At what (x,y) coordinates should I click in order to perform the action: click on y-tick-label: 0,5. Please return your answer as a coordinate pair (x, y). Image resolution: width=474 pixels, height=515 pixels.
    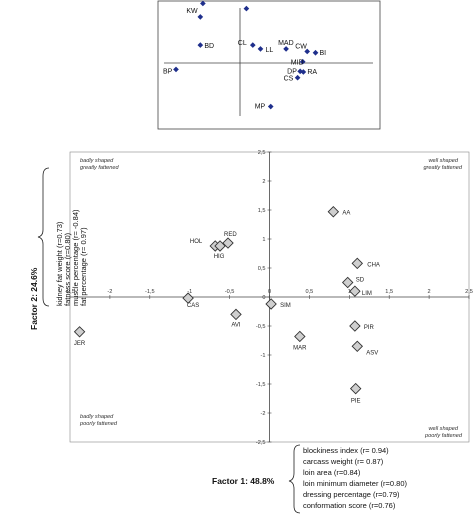
    Looking at the image, I should click on (262, 269).